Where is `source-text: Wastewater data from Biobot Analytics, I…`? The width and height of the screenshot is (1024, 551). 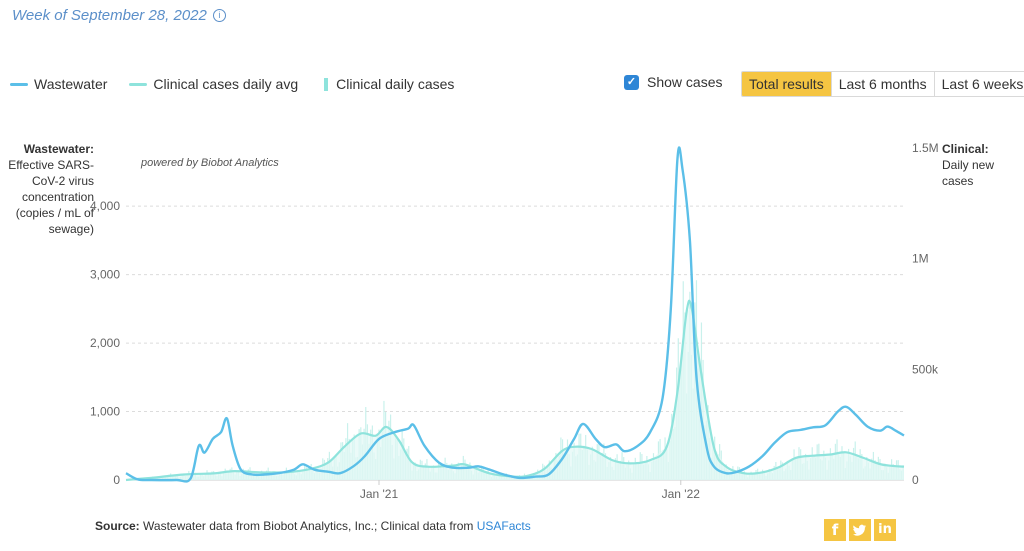 source-text: Wastewater data from Biobot Analytics, I… is located at coordinates (308, 526).